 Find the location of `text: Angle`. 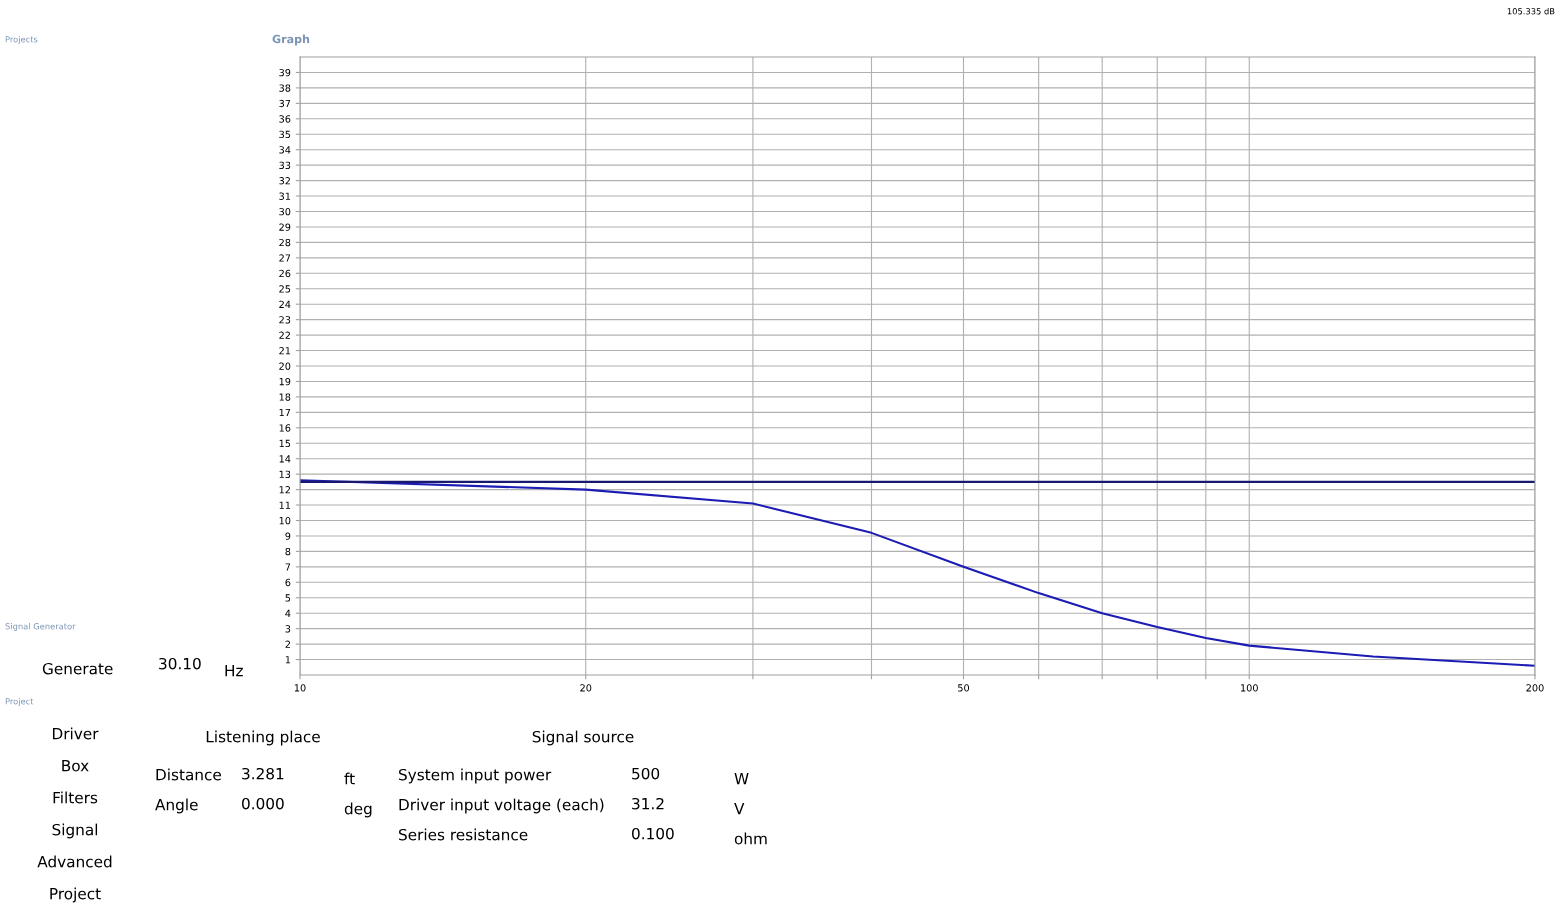

text: Angle is located at coordinates (176, 806).